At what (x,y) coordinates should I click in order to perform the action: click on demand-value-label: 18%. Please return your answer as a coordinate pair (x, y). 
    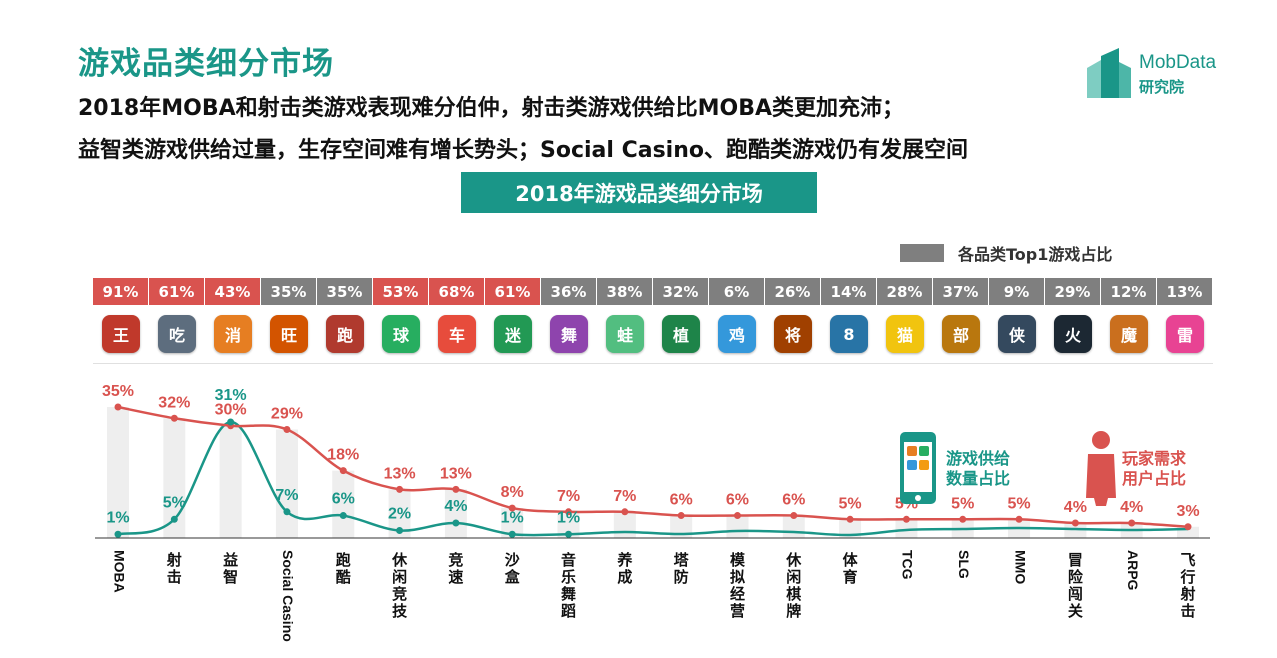
    Looking at the image, I should click on (343, 455).